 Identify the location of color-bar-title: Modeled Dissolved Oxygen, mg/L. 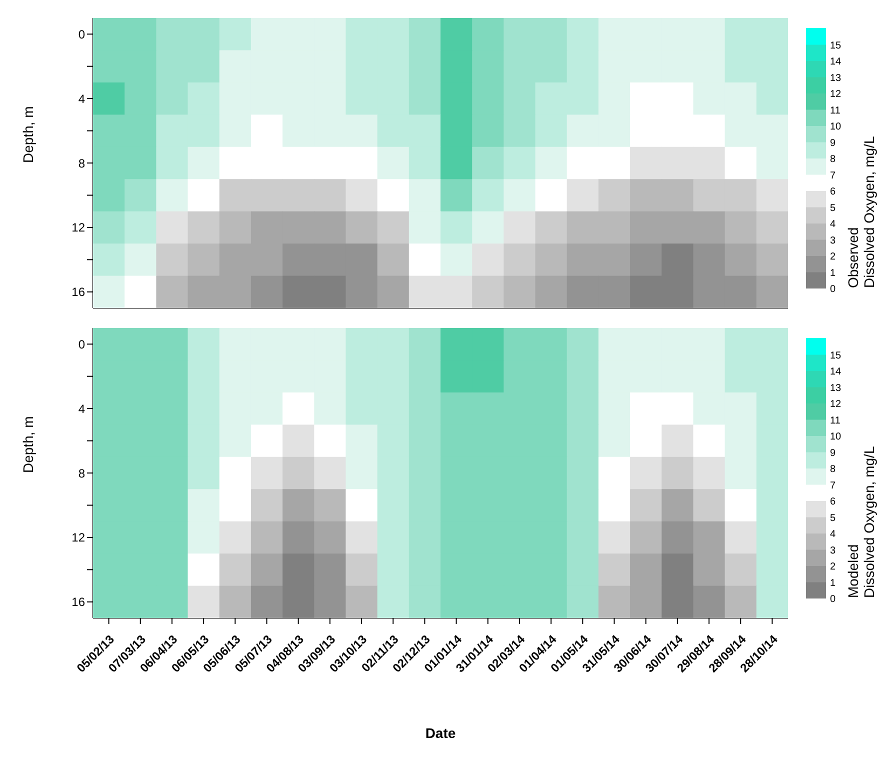
(861, 522).